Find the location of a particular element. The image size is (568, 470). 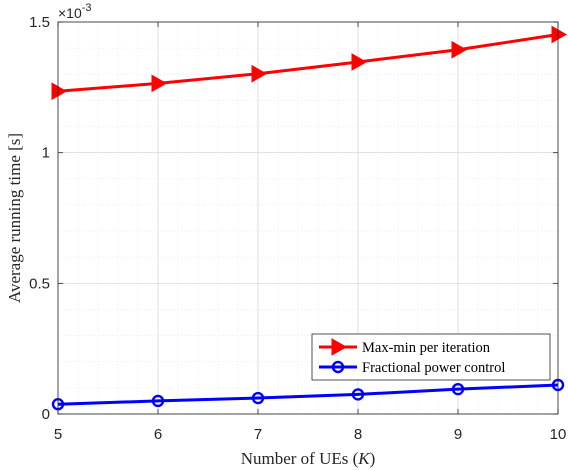

x-axis-title-variable: K is located at coordinates (364, 458).